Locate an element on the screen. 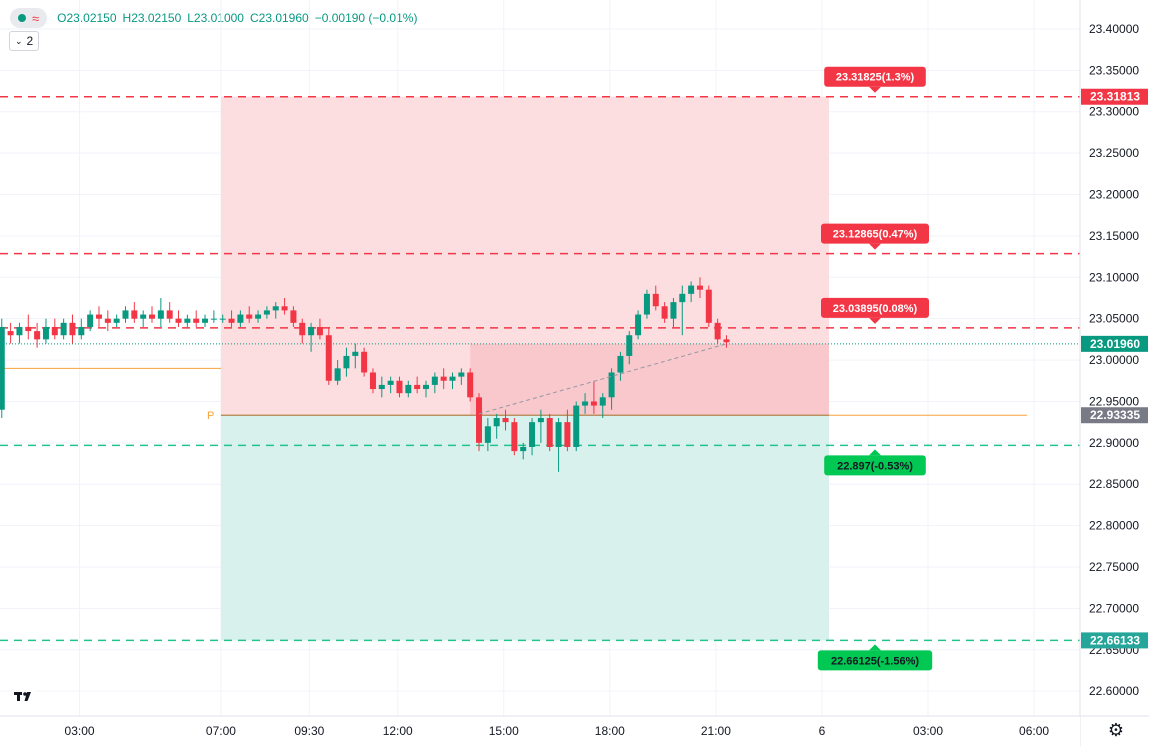  ohlc-close: C23.01960 is located at coordinates (279, 18).